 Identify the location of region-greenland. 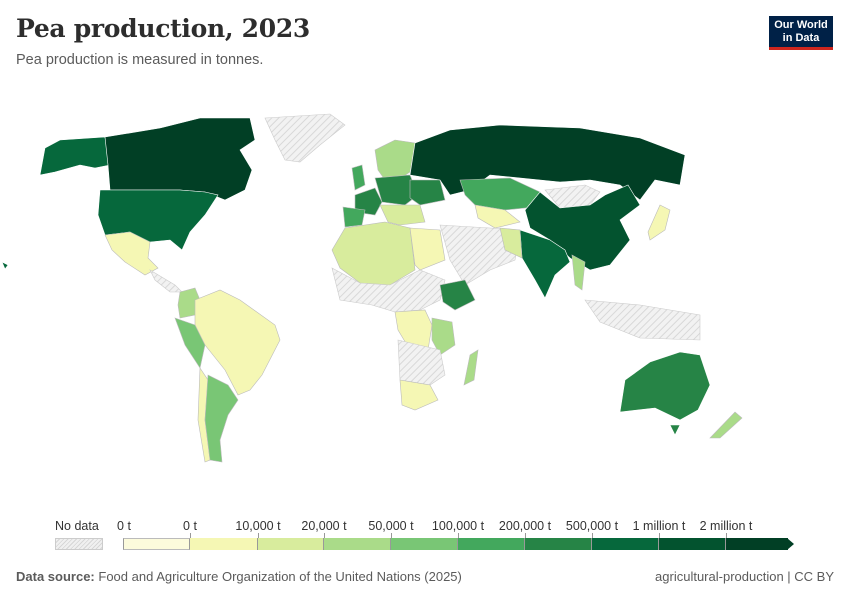
(305, 138).